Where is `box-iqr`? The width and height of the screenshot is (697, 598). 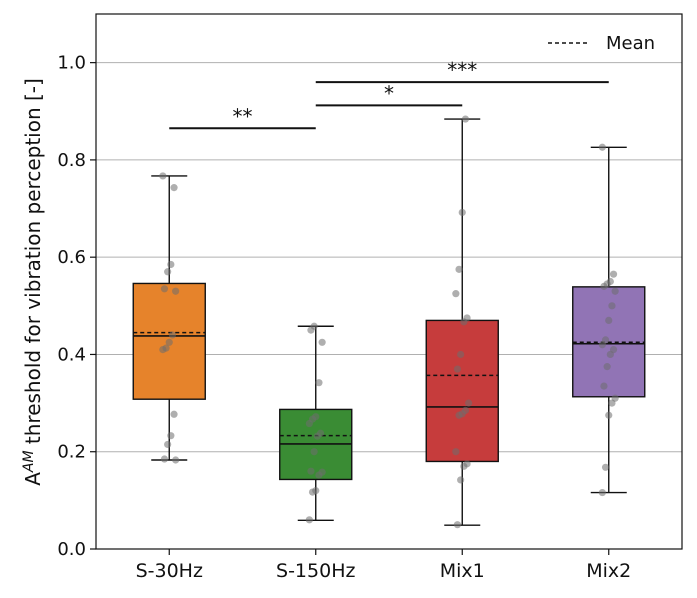 box-iqr is located at coordinates (462, 391).